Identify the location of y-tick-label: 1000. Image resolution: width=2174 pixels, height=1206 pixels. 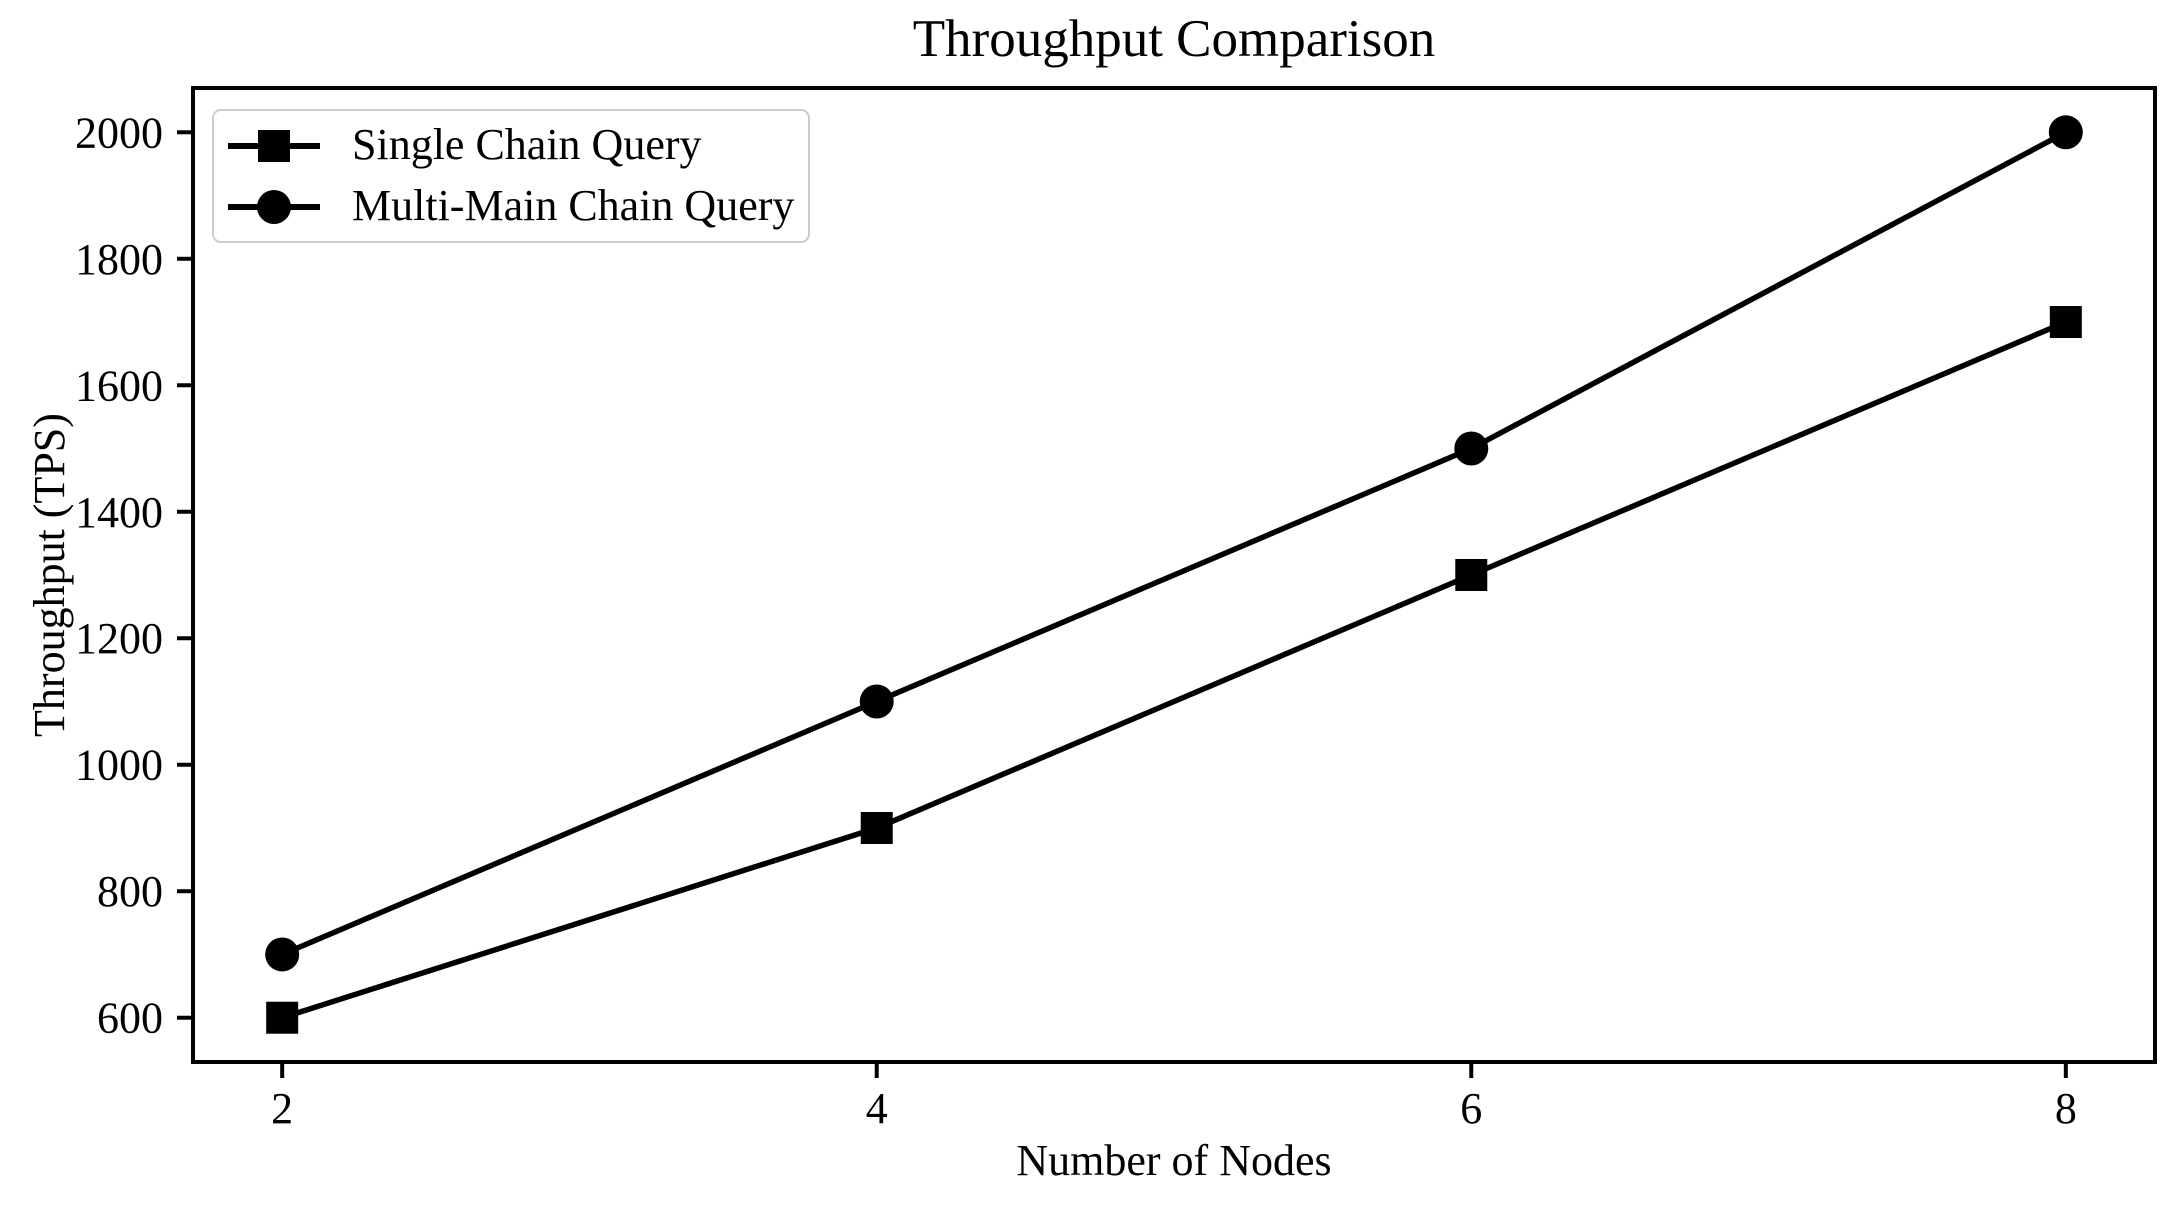
(119, 765).